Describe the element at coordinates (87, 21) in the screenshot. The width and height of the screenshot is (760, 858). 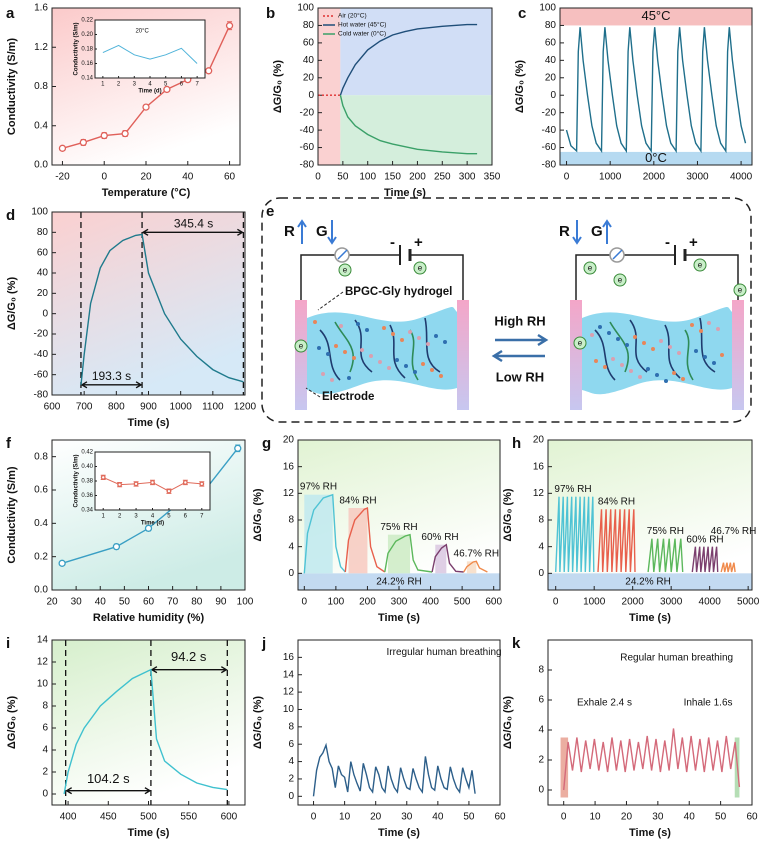
I see `y-tick-label: 0.22` at that location.